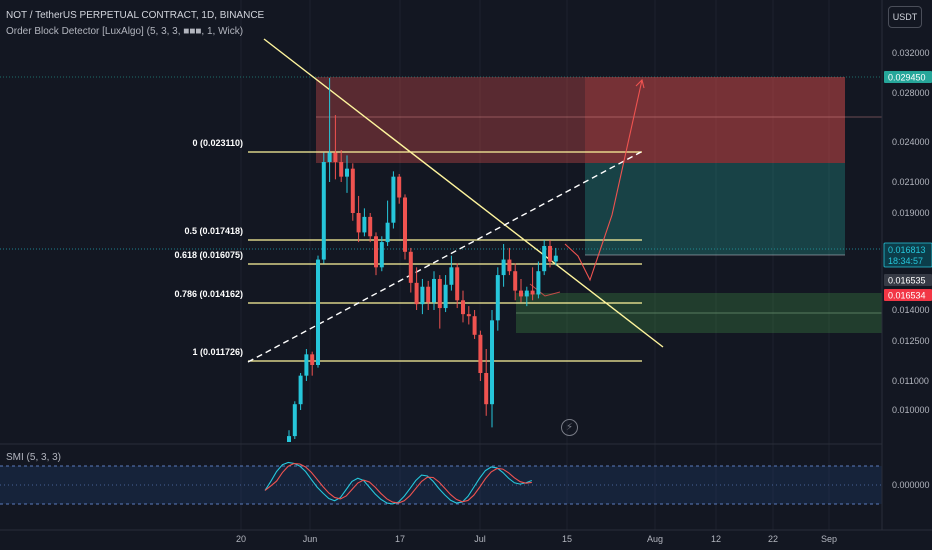  What do you see at coordinates (907, 250) in the screenshot?
I see `svg-text: 0.016813` at bounding box center [907, 250].